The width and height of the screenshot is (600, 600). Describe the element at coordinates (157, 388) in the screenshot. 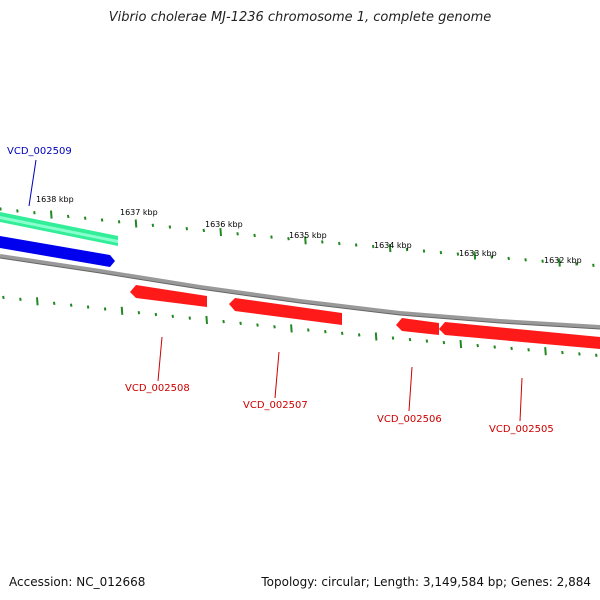

I see `gene-label: VCD_002508` at that location.